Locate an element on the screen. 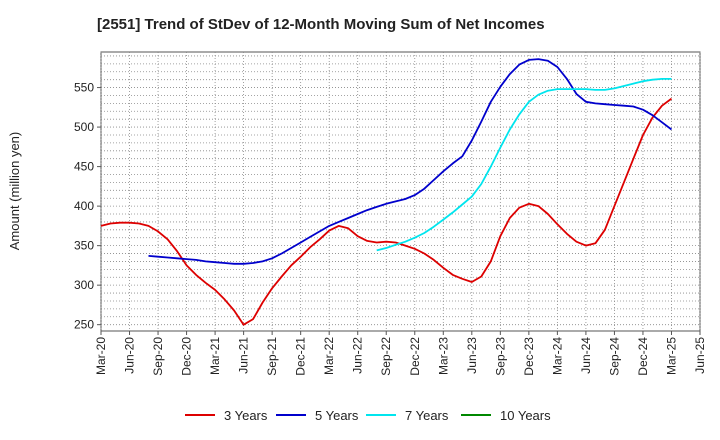 The width and height of the screenshot is (720, 440). y-tick-label: 300 is located at coordinates (84, 285).